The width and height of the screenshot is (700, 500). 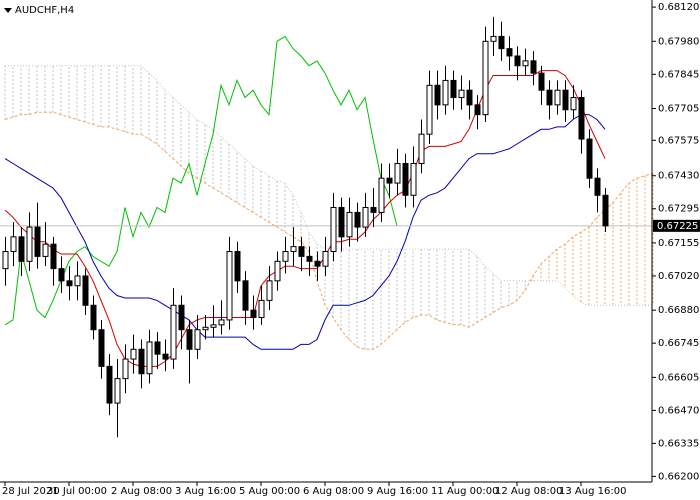 What do you see at coordinates (678, 476) in the screenshot?
I see `y-tick-label: 0.66200` at bounding box center [678, 476].